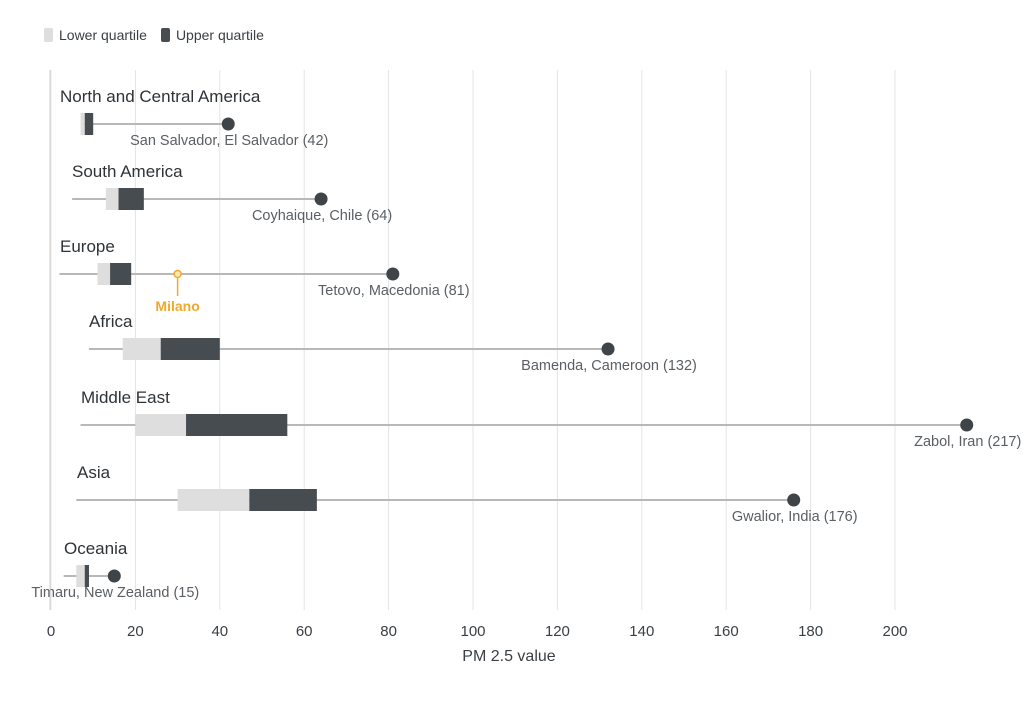 The height and width of the screenshot is (705, 1024). Describe the element at coordinates (219, 35) in the screenshot. I see `legend-upper-label: Upper quartile` at that location.